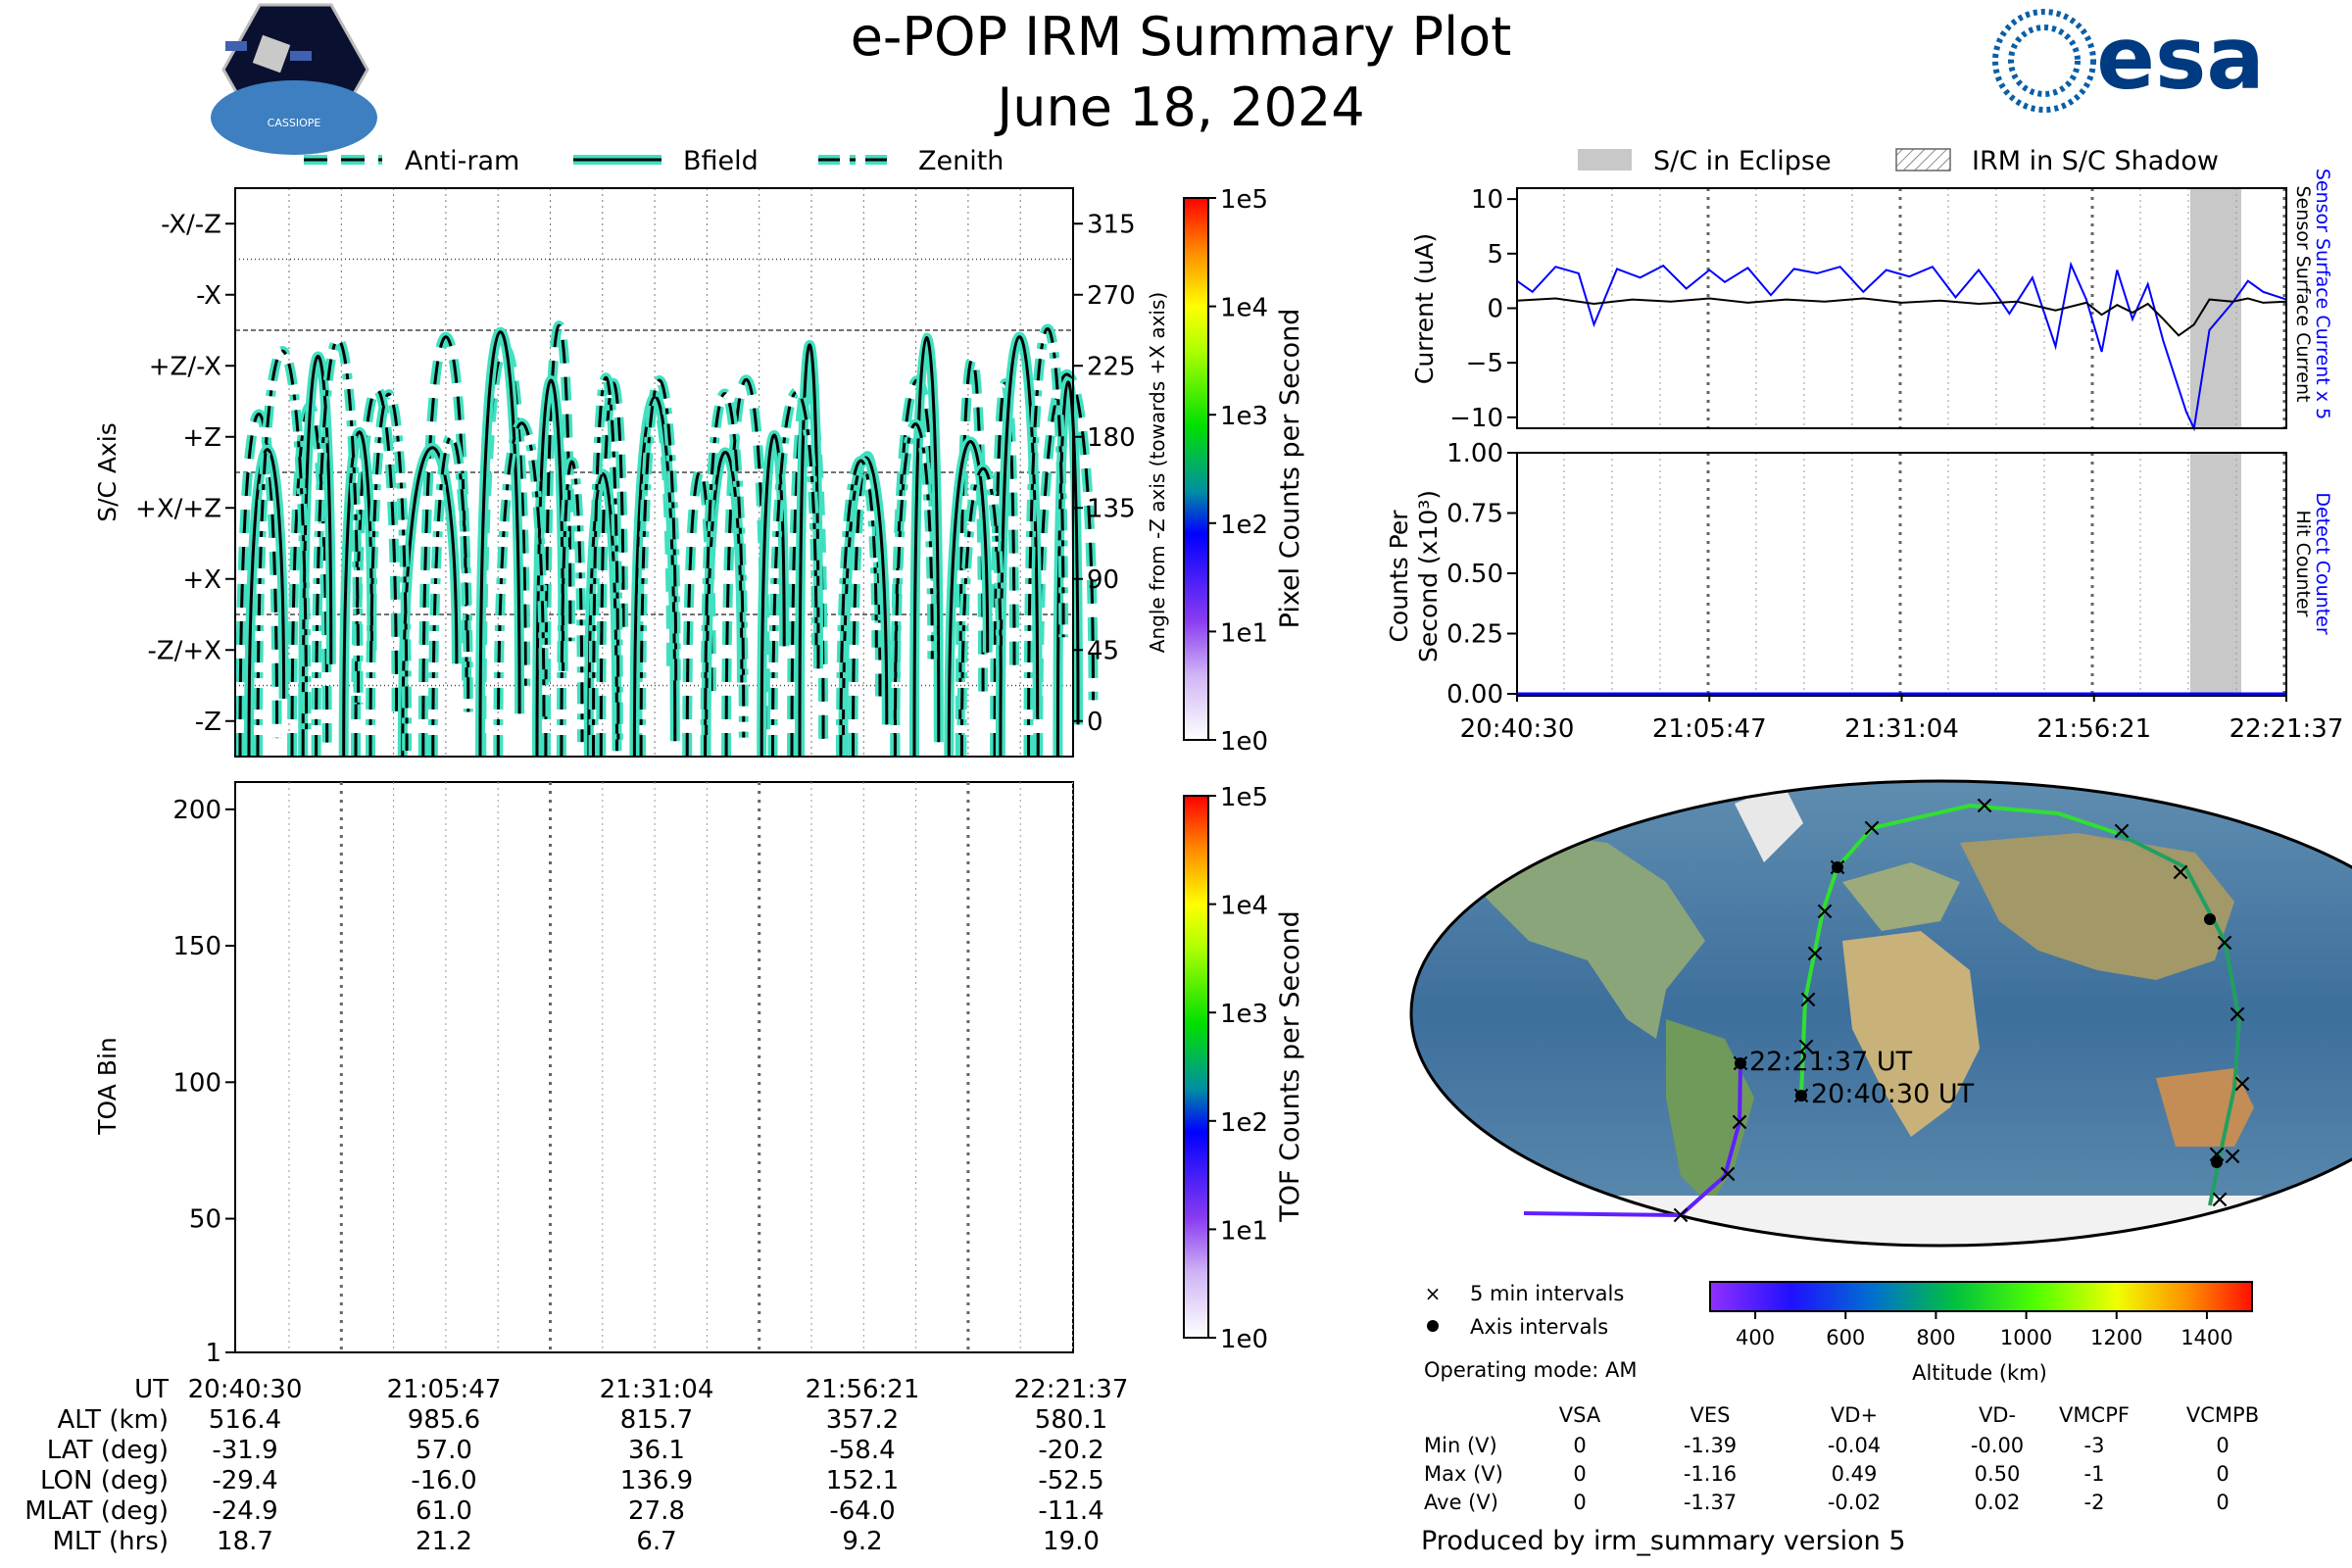 Image resolution: width=2352 pixels, height=1568 pixels. What do you see at coordinates (1399, 576) in the screenshot?
I see `counts-ylabel-line1: Counts Per` at bounding box center [1399, 576].